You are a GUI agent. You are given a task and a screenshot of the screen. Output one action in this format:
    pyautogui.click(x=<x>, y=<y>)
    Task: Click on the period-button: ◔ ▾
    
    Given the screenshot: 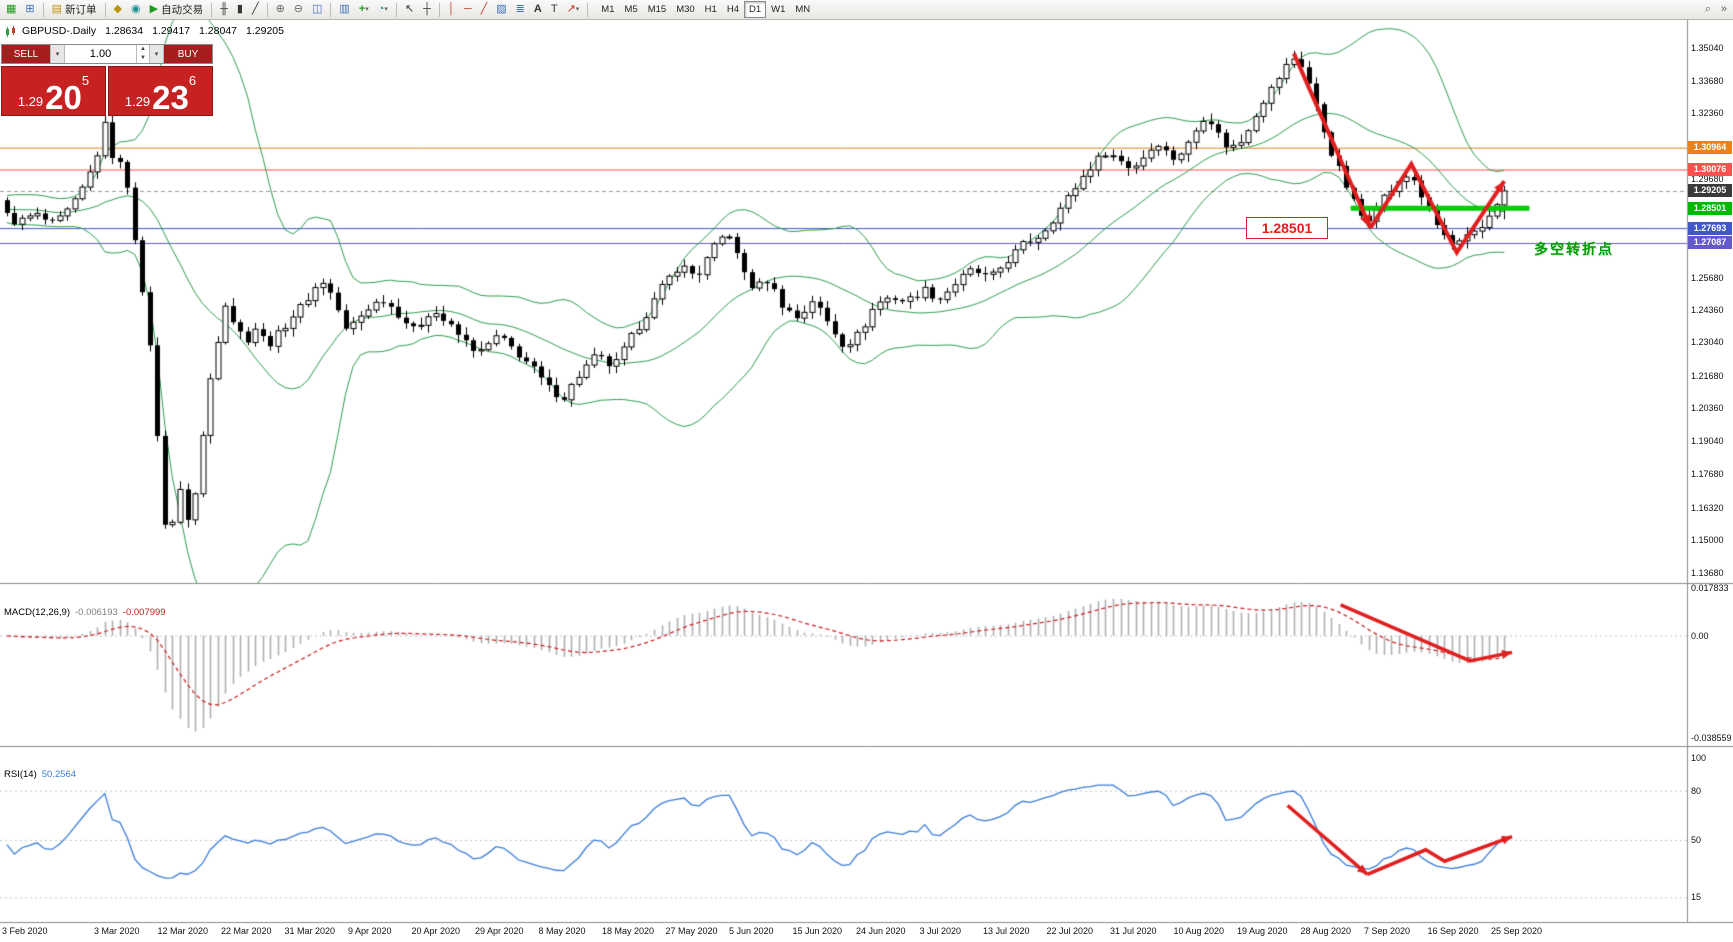 What is the action you would take?
    pyautogui.click(x=383, y=9)
    